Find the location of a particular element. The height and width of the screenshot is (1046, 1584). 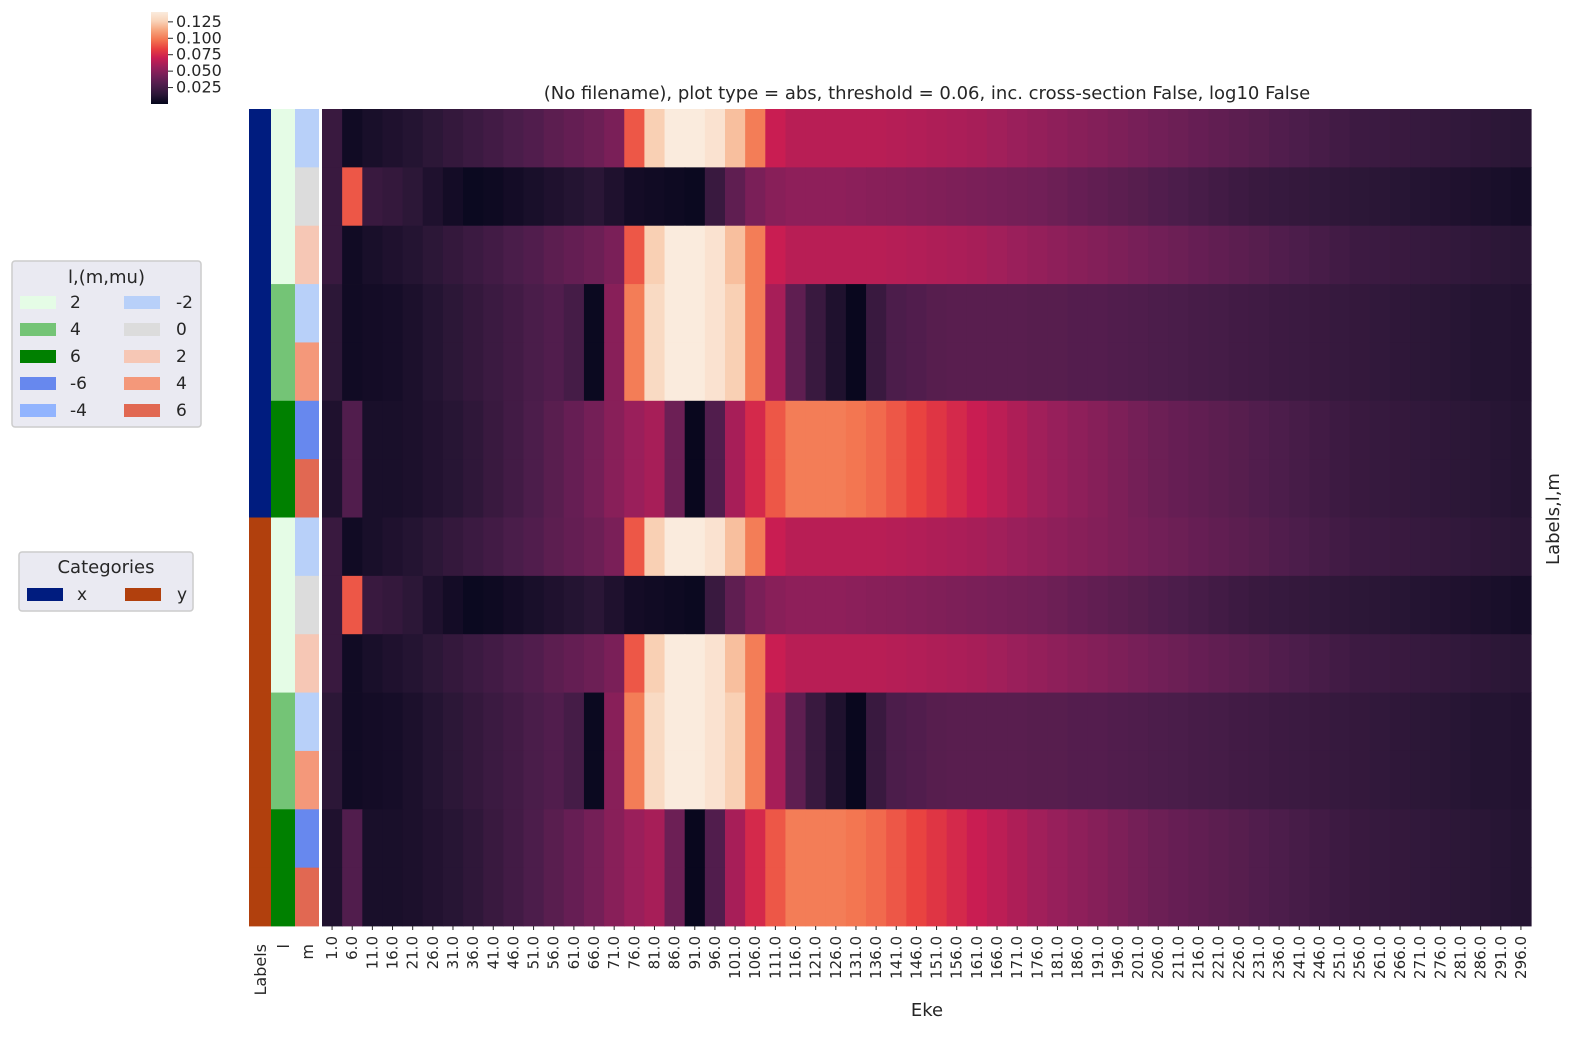

x-tick-label: 156.0 is located at coordinates (957, 957).